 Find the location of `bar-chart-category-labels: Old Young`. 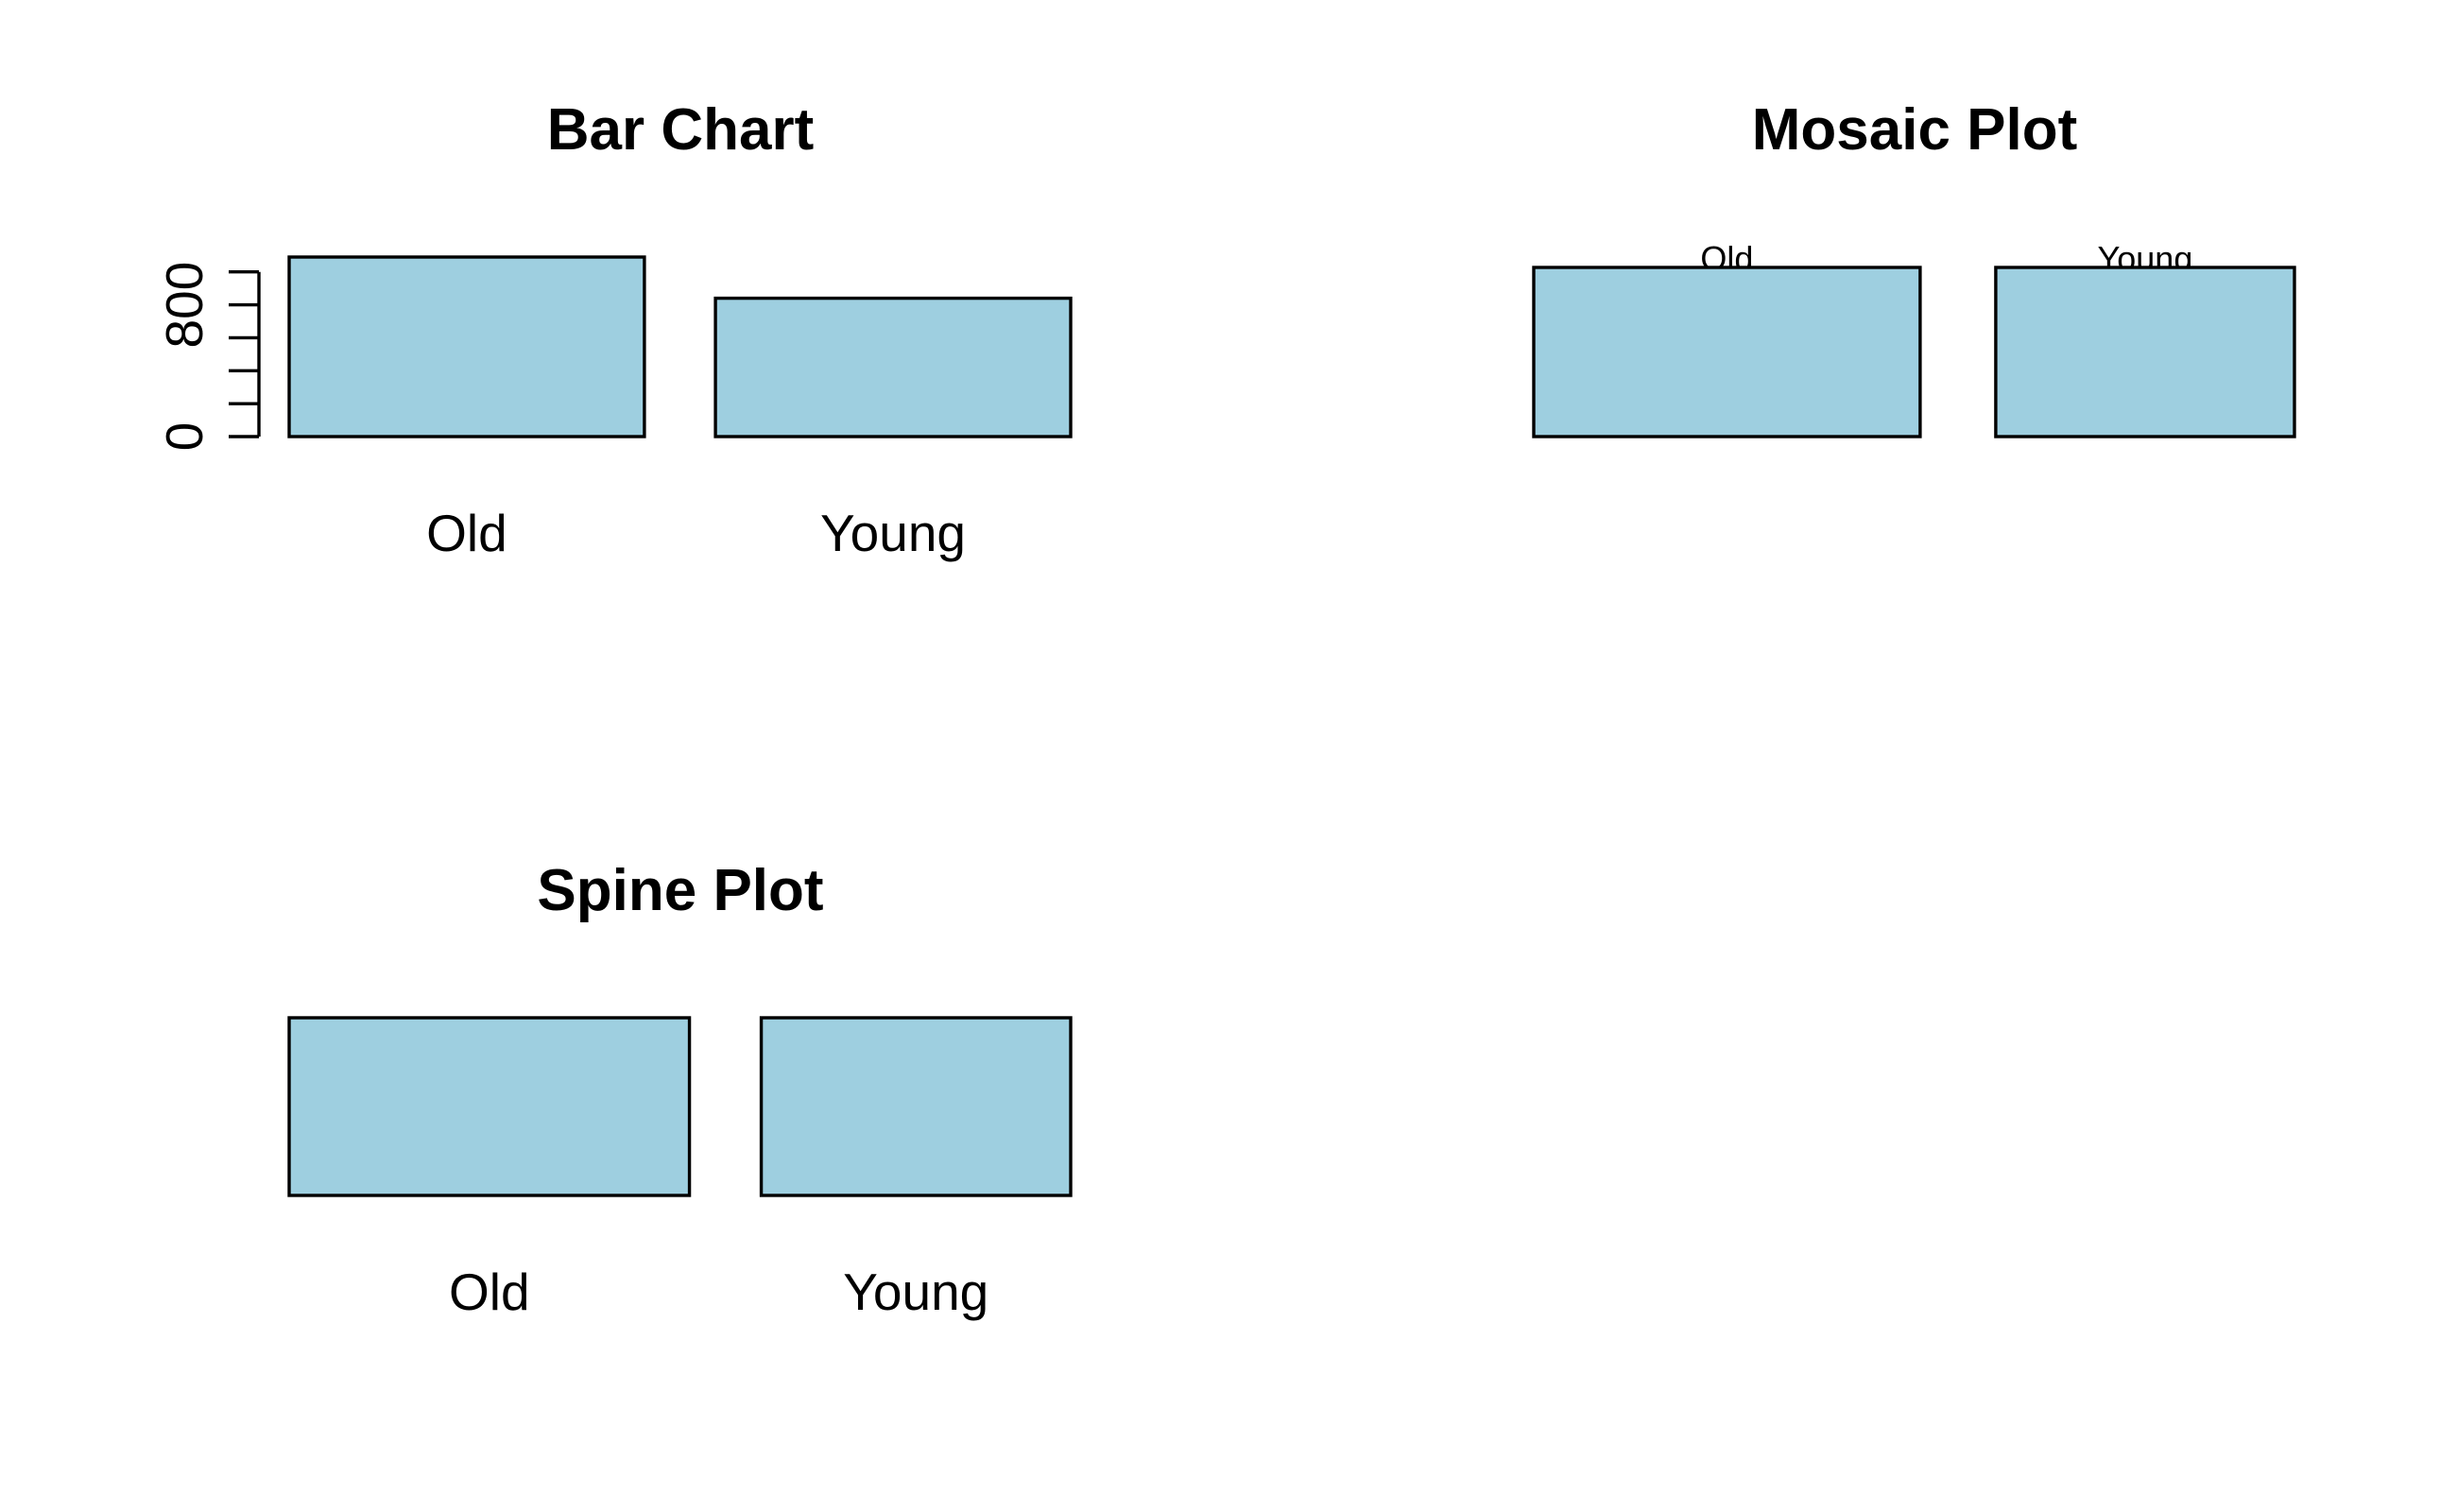

bar-chart-category-labels: Old Young is located at coordinates (696, 533).